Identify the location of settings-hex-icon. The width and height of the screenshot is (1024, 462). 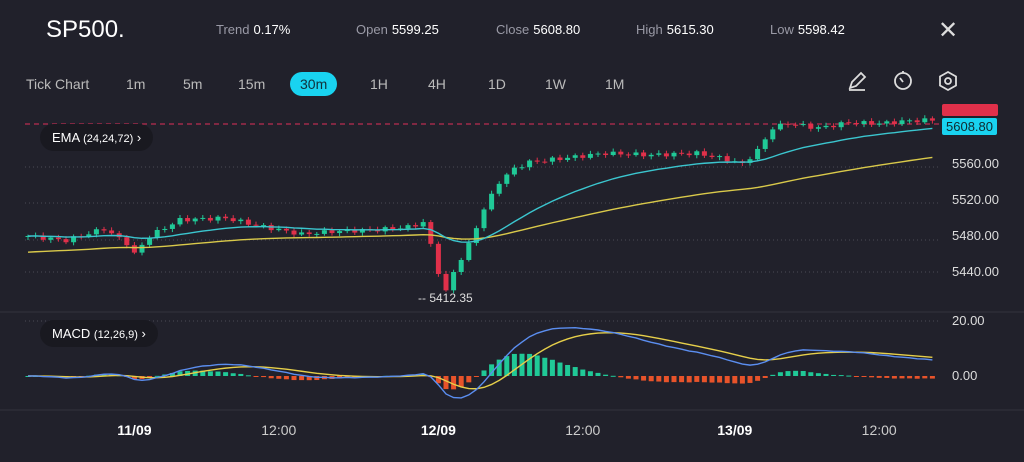
(948, 81).